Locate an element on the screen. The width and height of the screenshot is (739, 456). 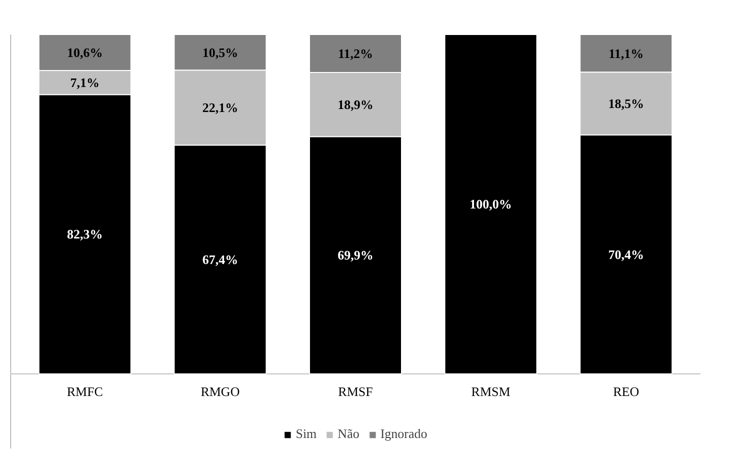
data-label: 100,0% is located at coordinates (491, 204).